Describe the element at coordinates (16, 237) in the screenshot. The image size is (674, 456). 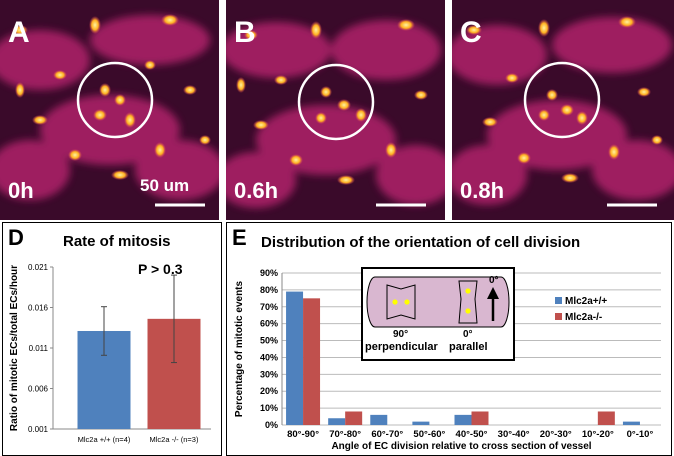
I see `panel-letter-d: D` at that location.